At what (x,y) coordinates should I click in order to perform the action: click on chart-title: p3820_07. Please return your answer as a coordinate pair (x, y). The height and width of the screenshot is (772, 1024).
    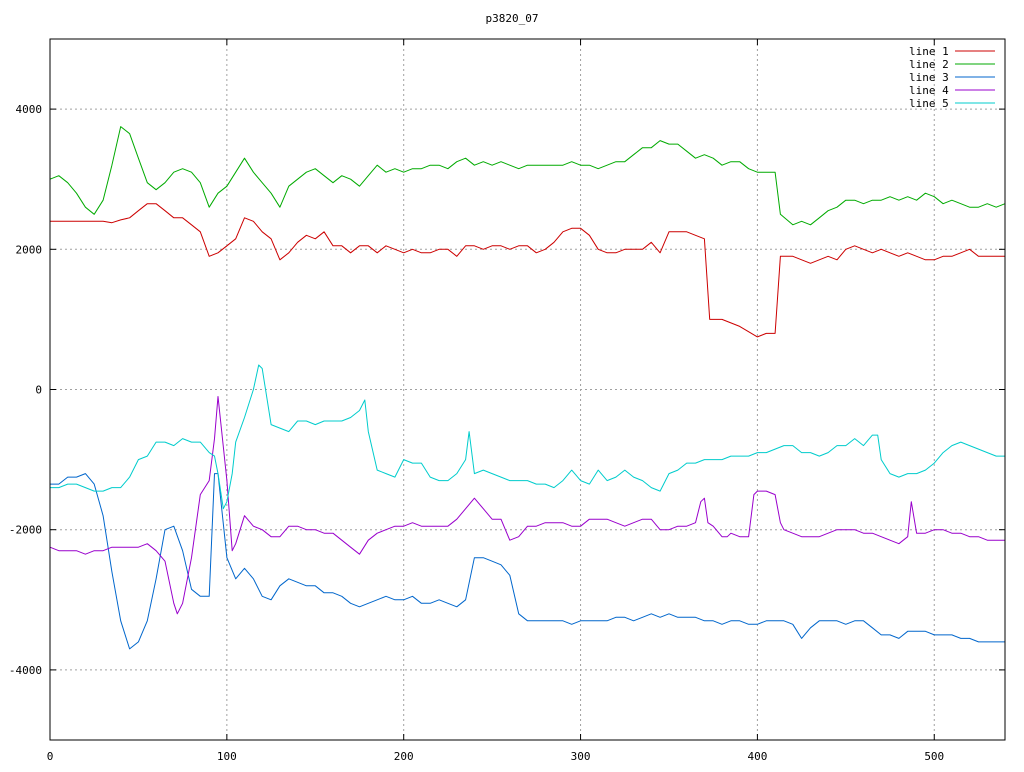
    Looking at the image, I should click on (512, 18).